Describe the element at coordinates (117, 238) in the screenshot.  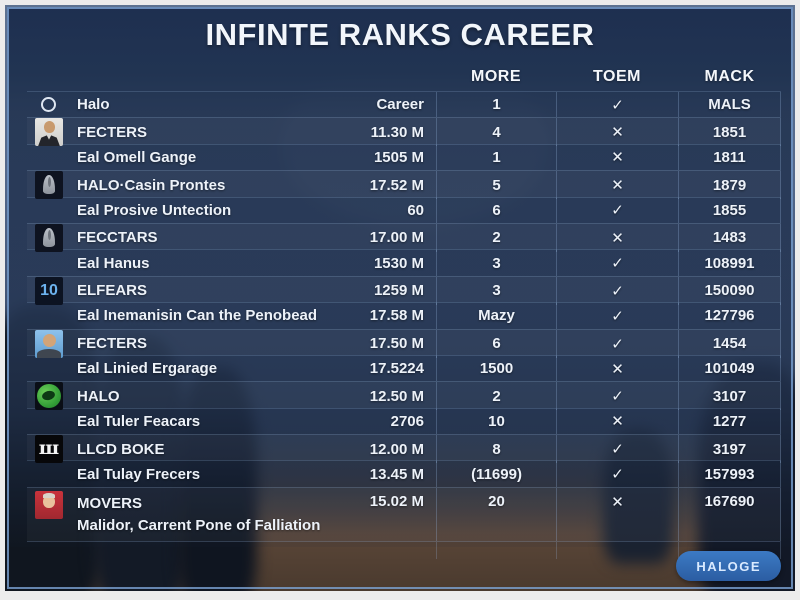
I see `row-name: FECCTARS` at that location.